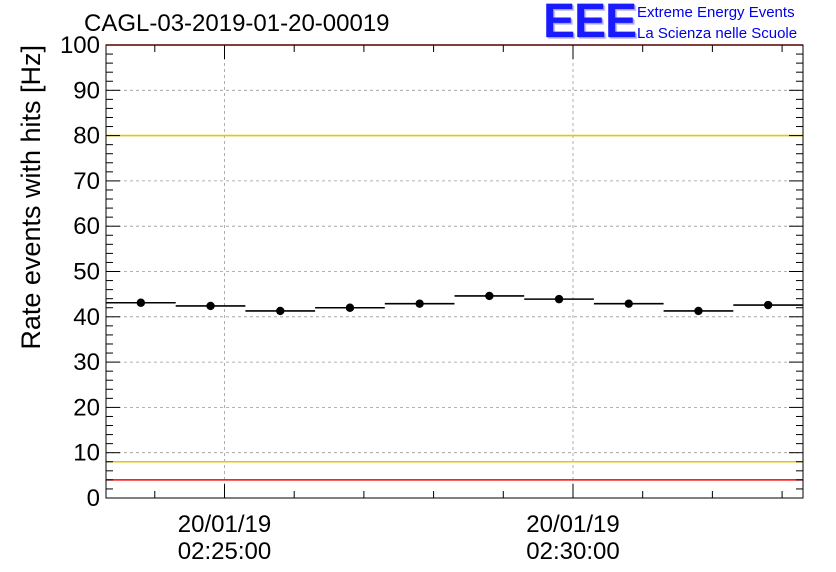 The image size is (836, 572). What do you see at coordinates (93, 498) in the screenshot?
I see `y-tick-label: 0` at bounding box center [93, 498].